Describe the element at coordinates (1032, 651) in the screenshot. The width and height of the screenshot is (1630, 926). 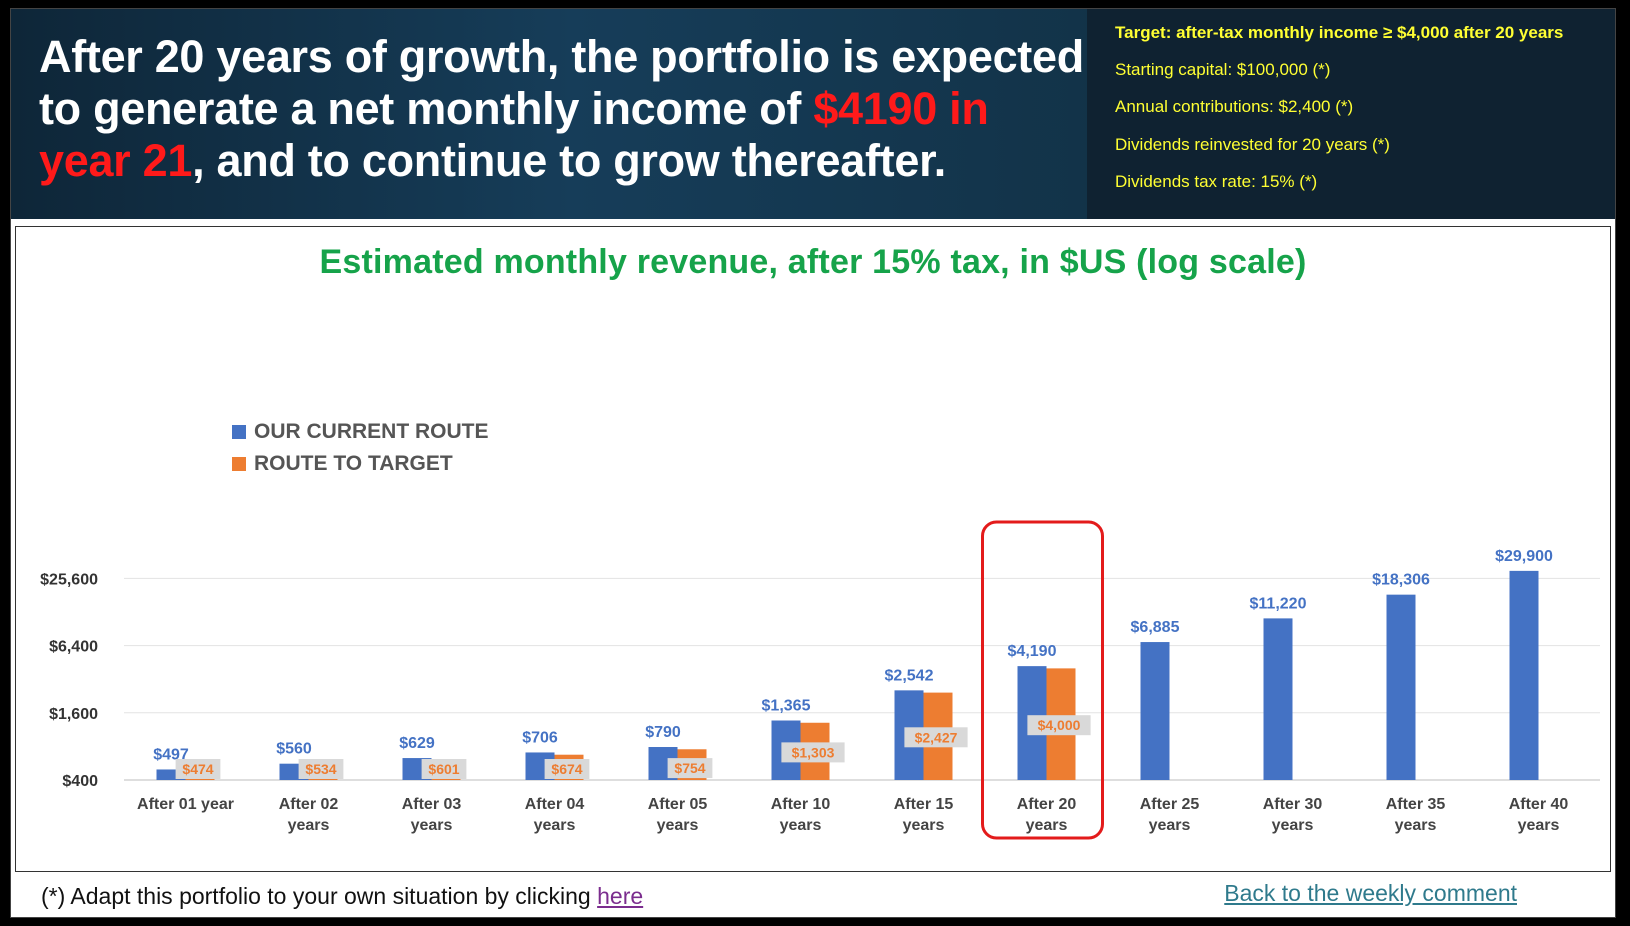
I see `data-label-current: $4,190` at that location.